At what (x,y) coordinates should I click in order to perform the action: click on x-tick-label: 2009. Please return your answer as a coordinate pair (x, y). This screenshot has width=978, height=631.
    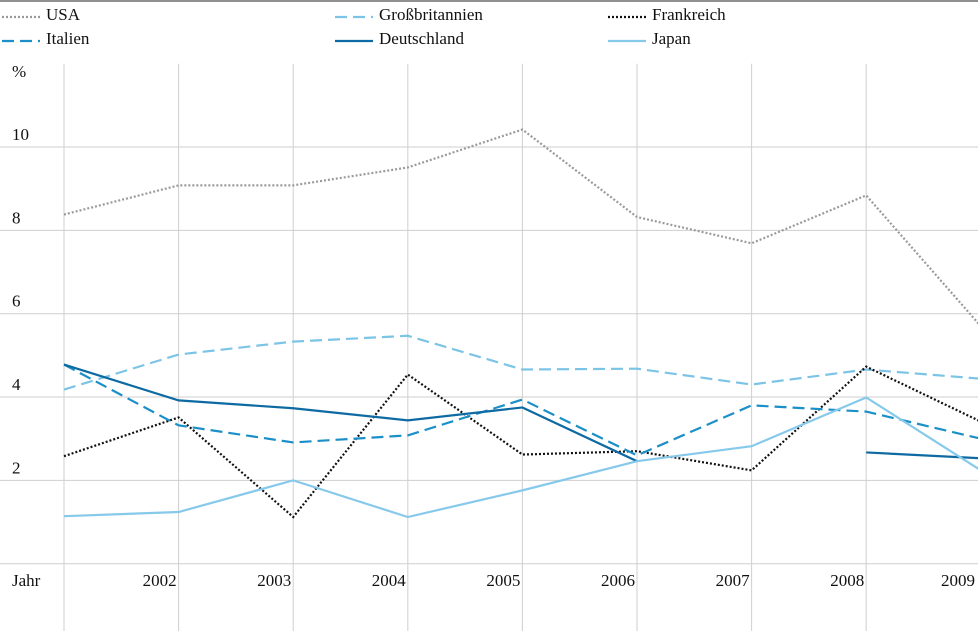
    Looking at the image, I should click on (958, 580).